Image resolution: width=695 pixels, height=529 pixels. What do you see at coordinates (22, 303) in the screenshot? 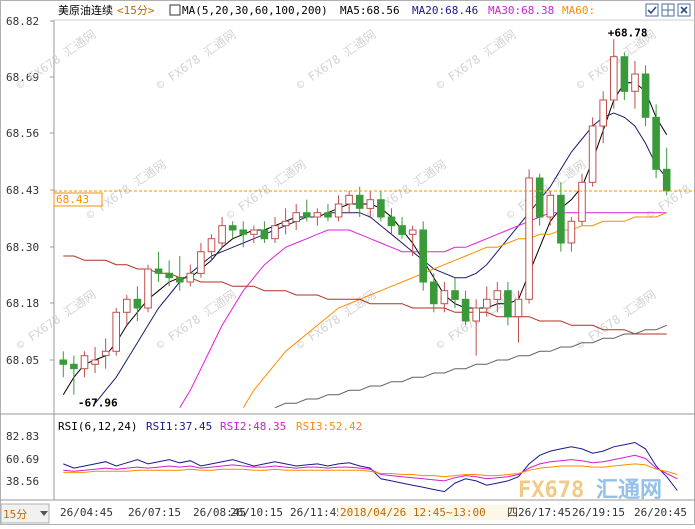
I see `price-tick: 68.18` at bounding box center [22, 303].